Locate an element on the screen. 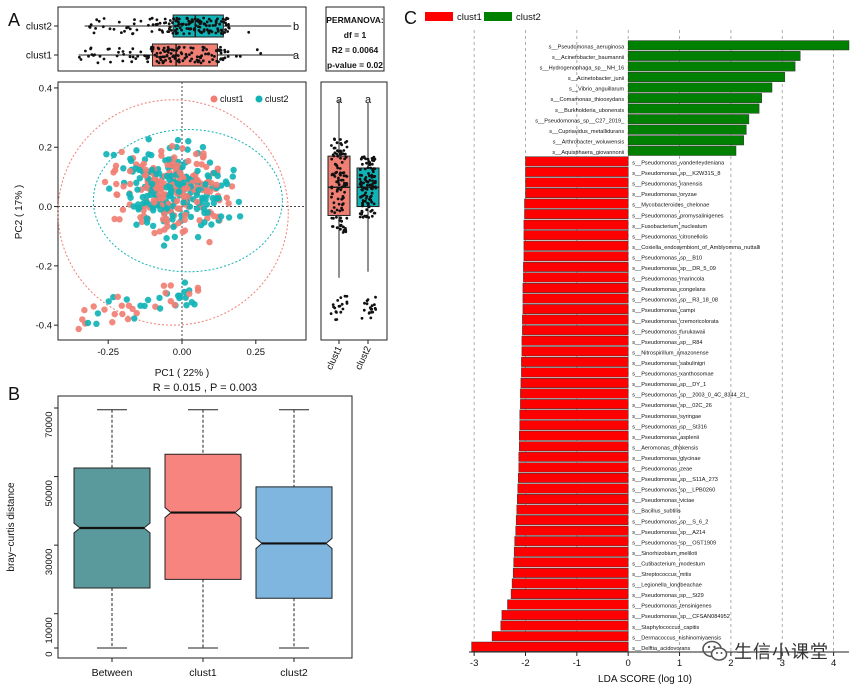  lefse-bar-label: s__Legionella_longbeachae is located at coordinates (667, 586).